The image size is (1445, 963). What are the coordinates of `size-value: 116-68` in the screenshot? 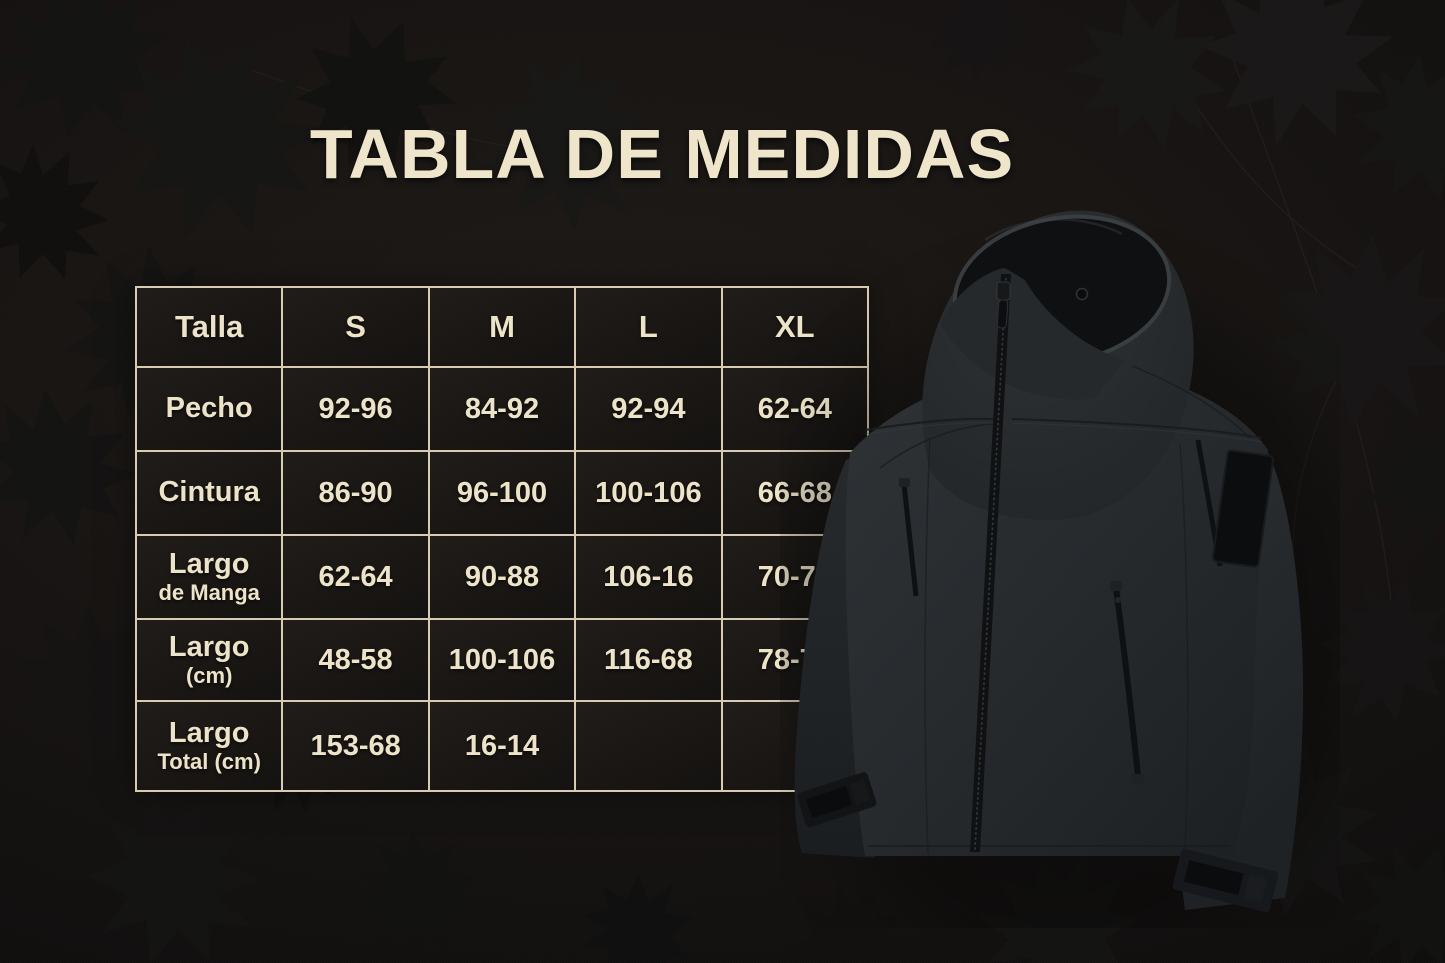 It's located at (648, 660).